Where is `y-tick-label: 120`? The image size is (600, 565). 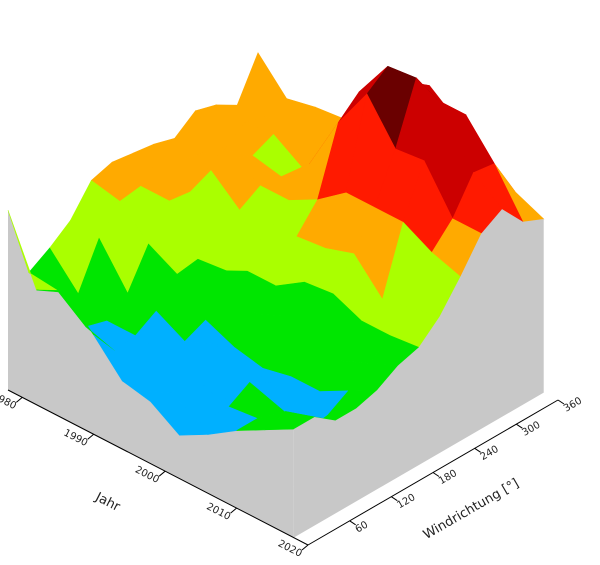 y-tick-label: 120 is located at coordinates (406, 501).